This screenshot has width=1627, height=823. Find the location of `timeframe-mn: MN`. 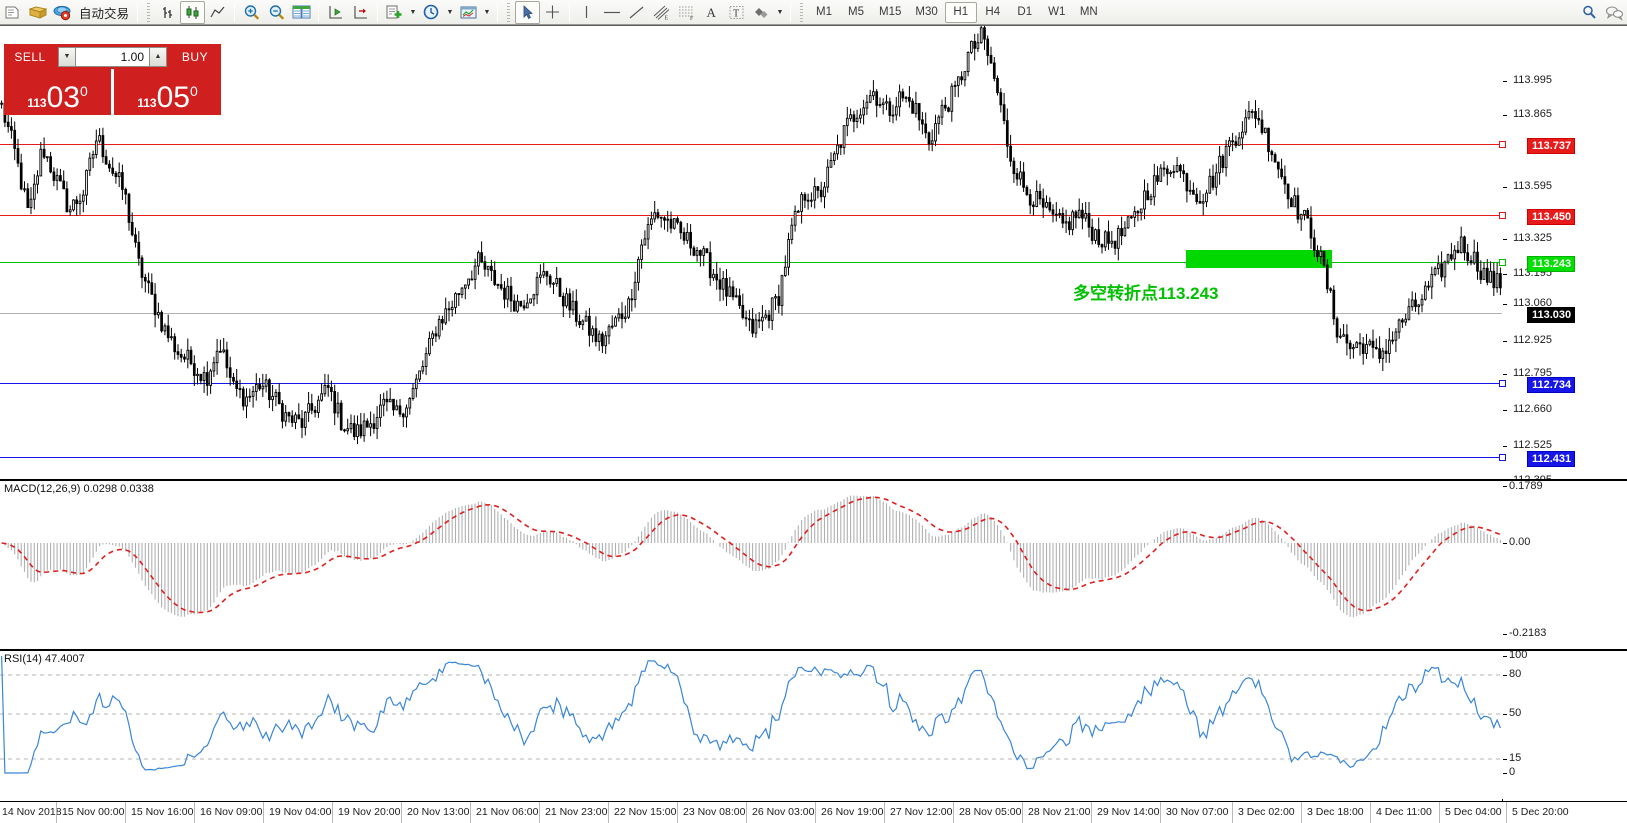

timeframe-mn: MN is located at coordinates (1088, 12).